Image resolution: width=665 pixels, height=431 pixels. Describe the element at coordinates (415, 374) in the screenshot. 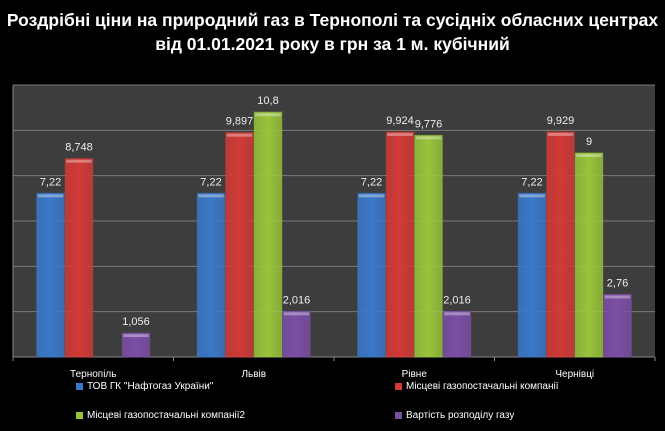

I see `x-tick-label: Рівне` at that location.